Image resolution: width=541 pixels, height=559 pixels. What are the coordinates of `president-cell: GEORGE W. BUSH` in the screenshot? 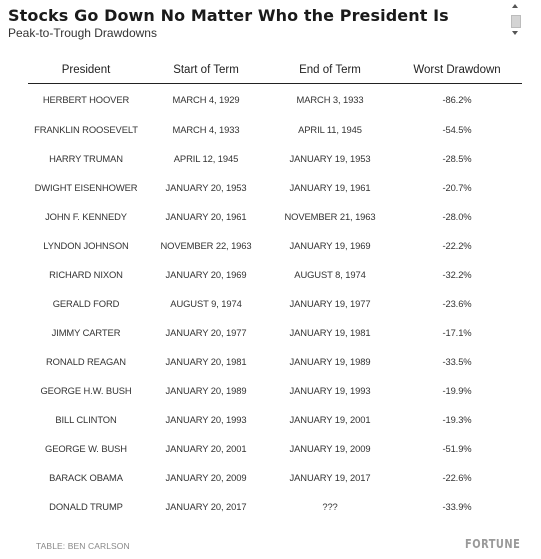 It's located at (86, 448).